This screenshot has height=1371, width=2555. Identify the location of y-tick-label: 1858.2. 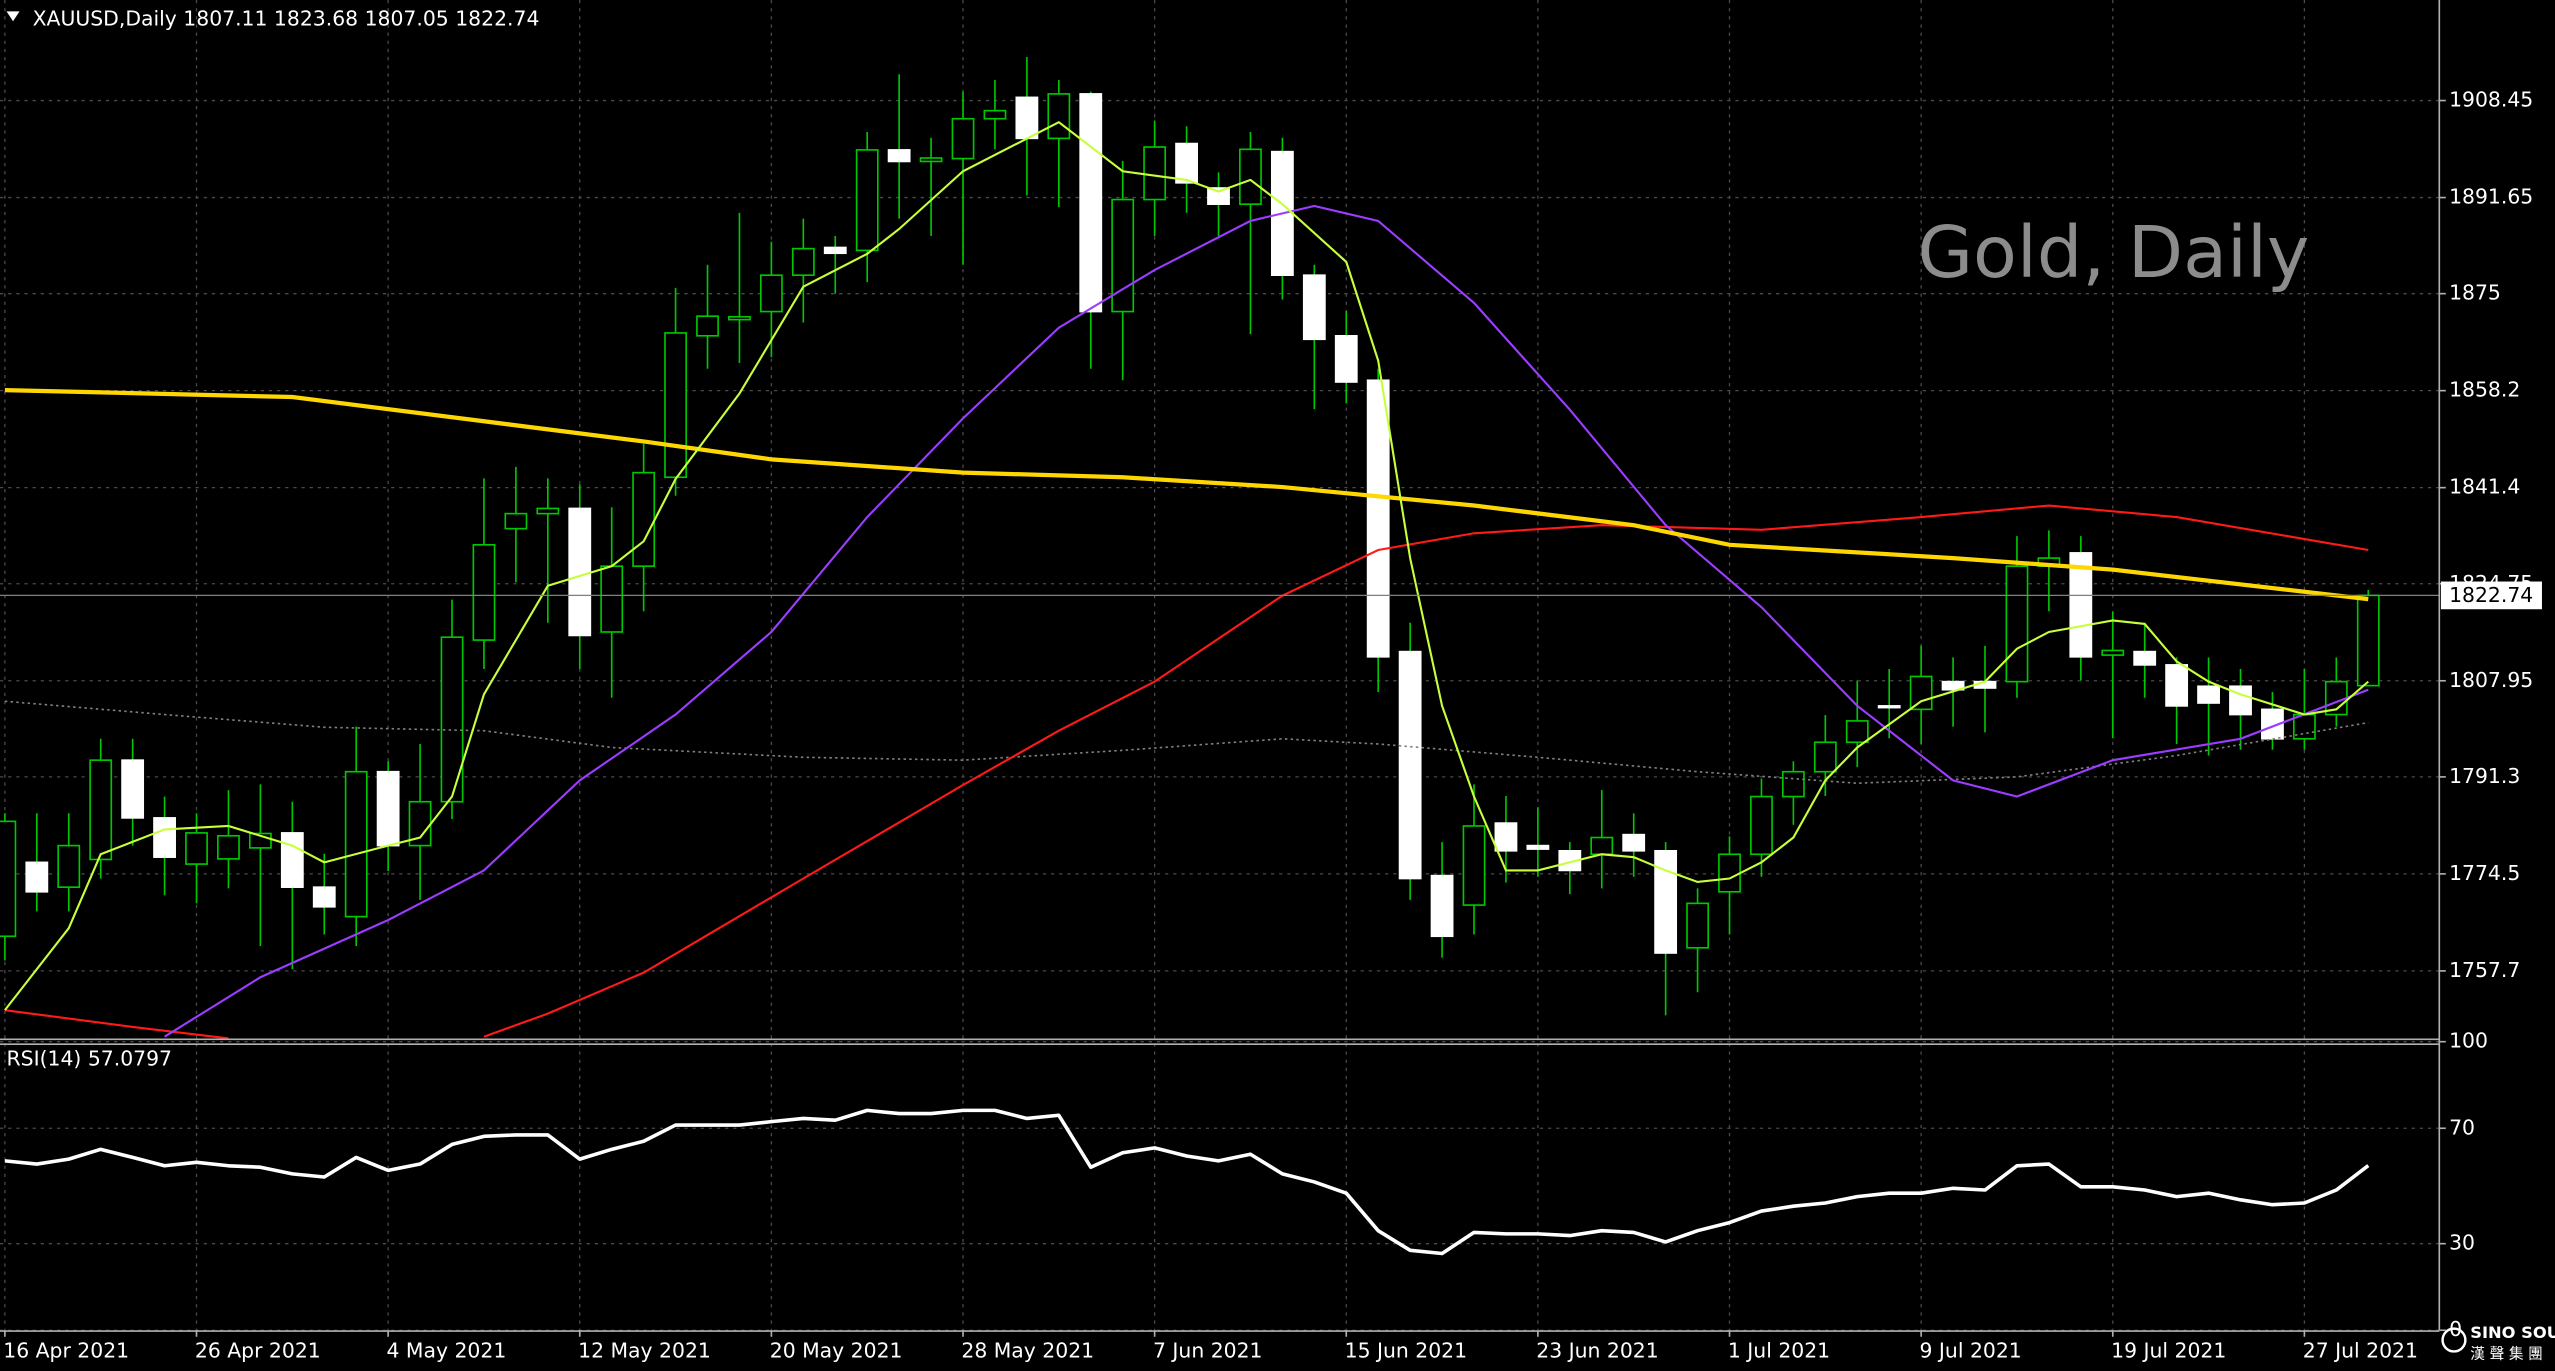
(2484, 390).